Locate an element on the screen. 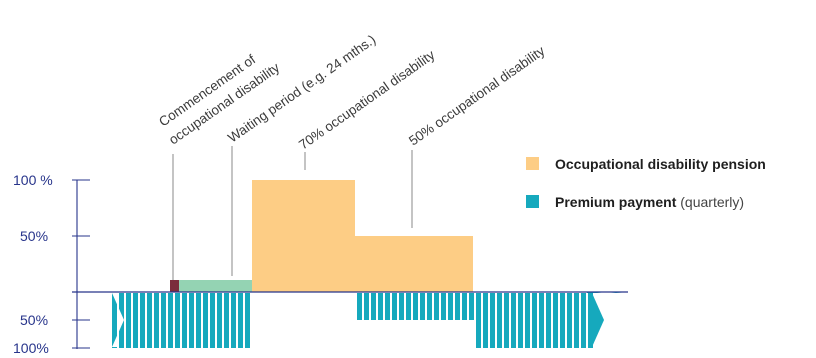  annotation-leader-lines is located at coordinates (292, 213).